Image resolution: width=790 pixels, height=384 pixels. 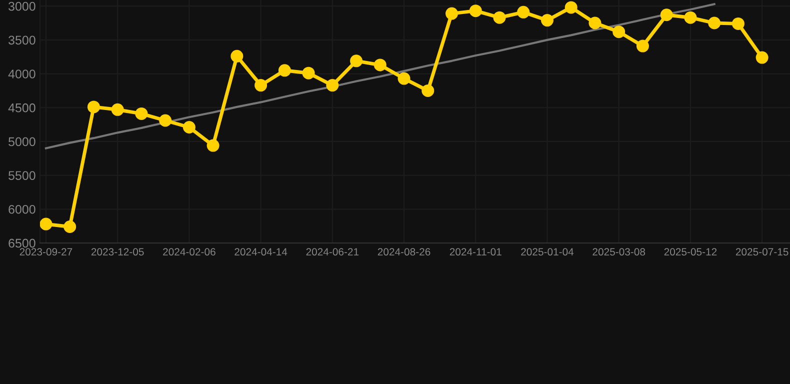 I want to click on y-tick-label: 4500, so click(x=22, y=107).